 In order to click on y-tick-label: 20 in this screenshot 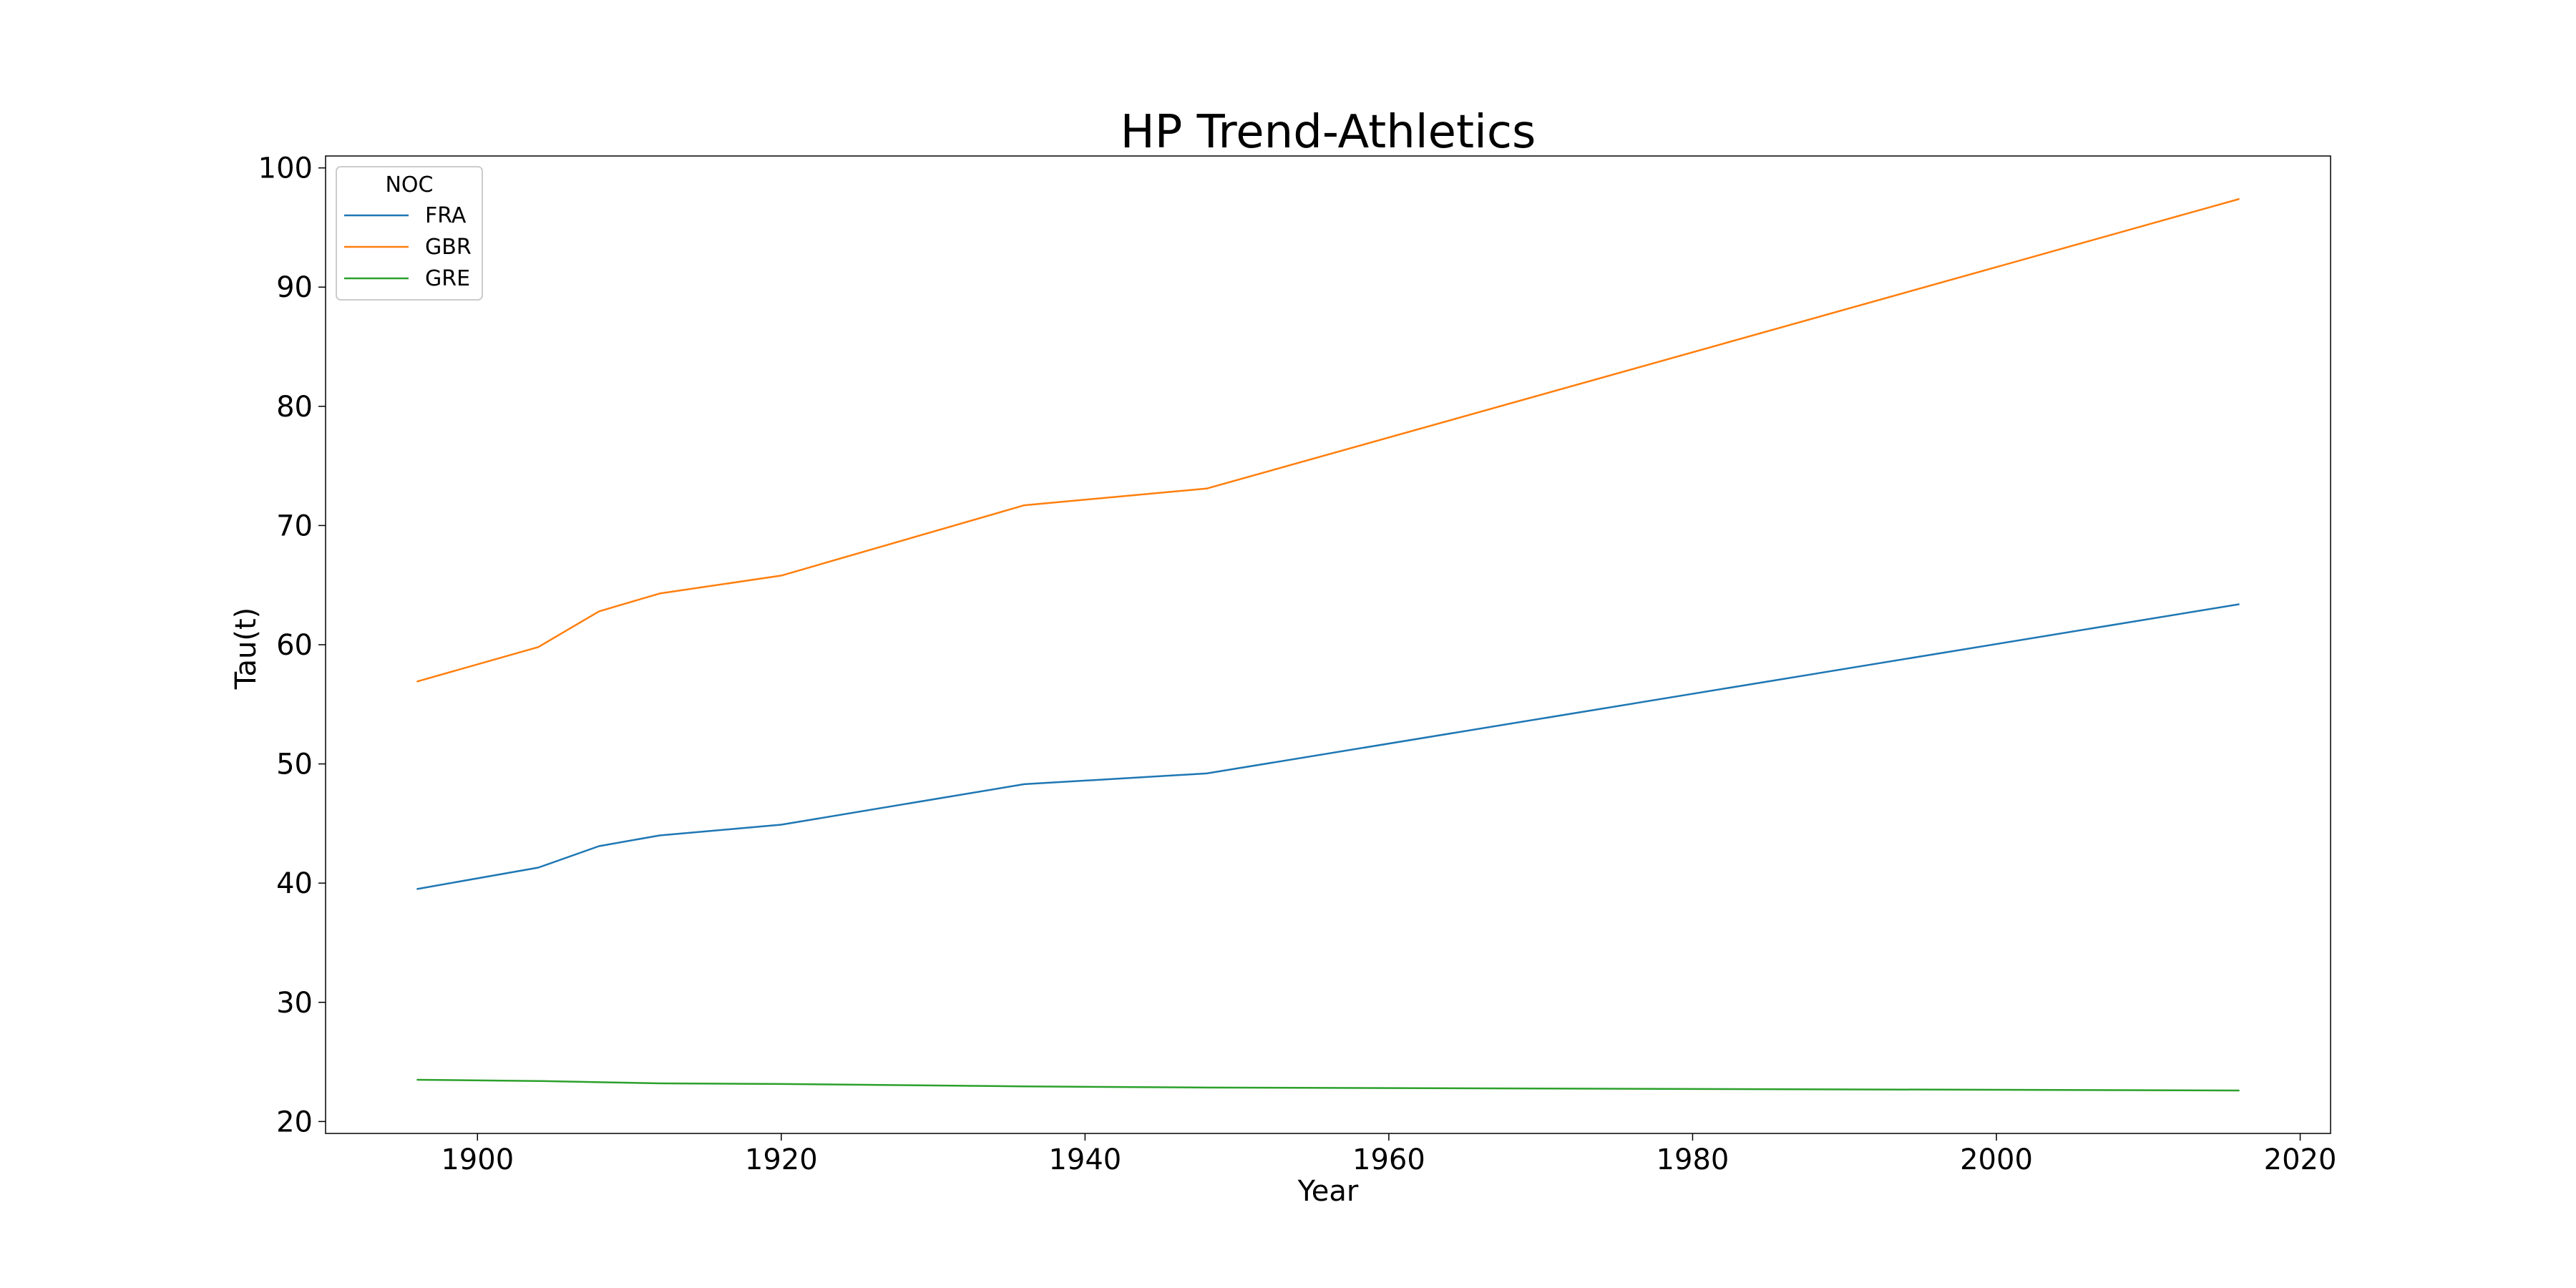, I will do `click(294, 1122)`.